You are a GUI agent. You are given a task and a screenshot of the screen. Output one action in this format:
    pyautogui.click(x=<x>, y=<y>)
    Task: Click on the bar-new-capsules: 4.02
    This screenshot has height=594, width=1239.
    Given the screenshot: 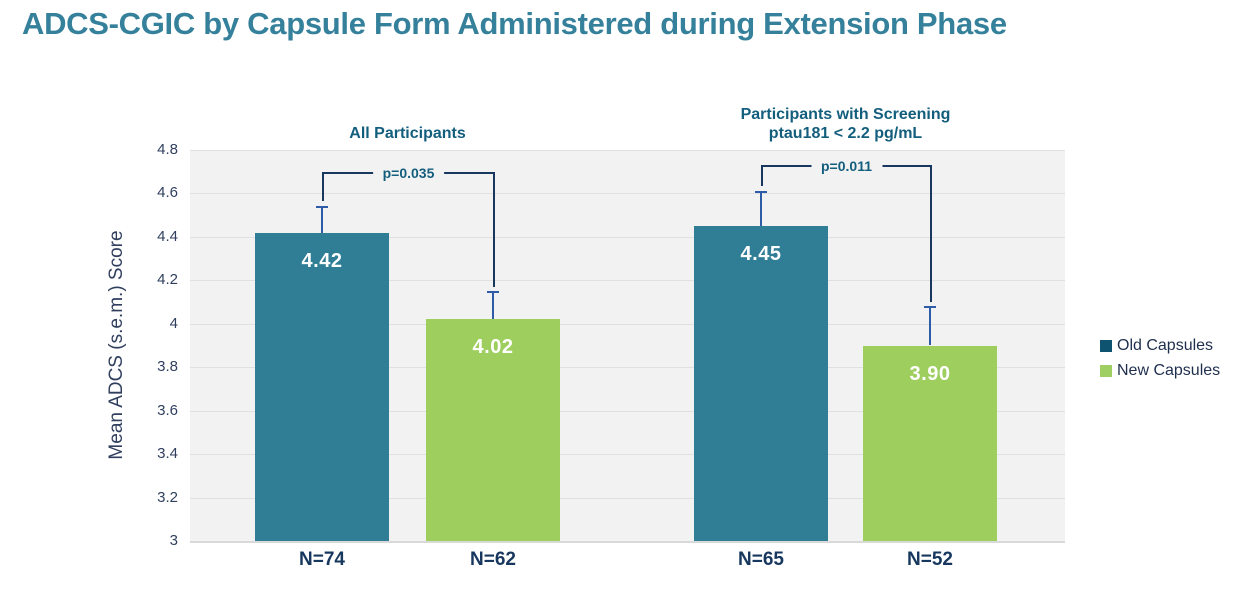 What is the action you would take?
    pyautogui.click(x=493, y=430)
    